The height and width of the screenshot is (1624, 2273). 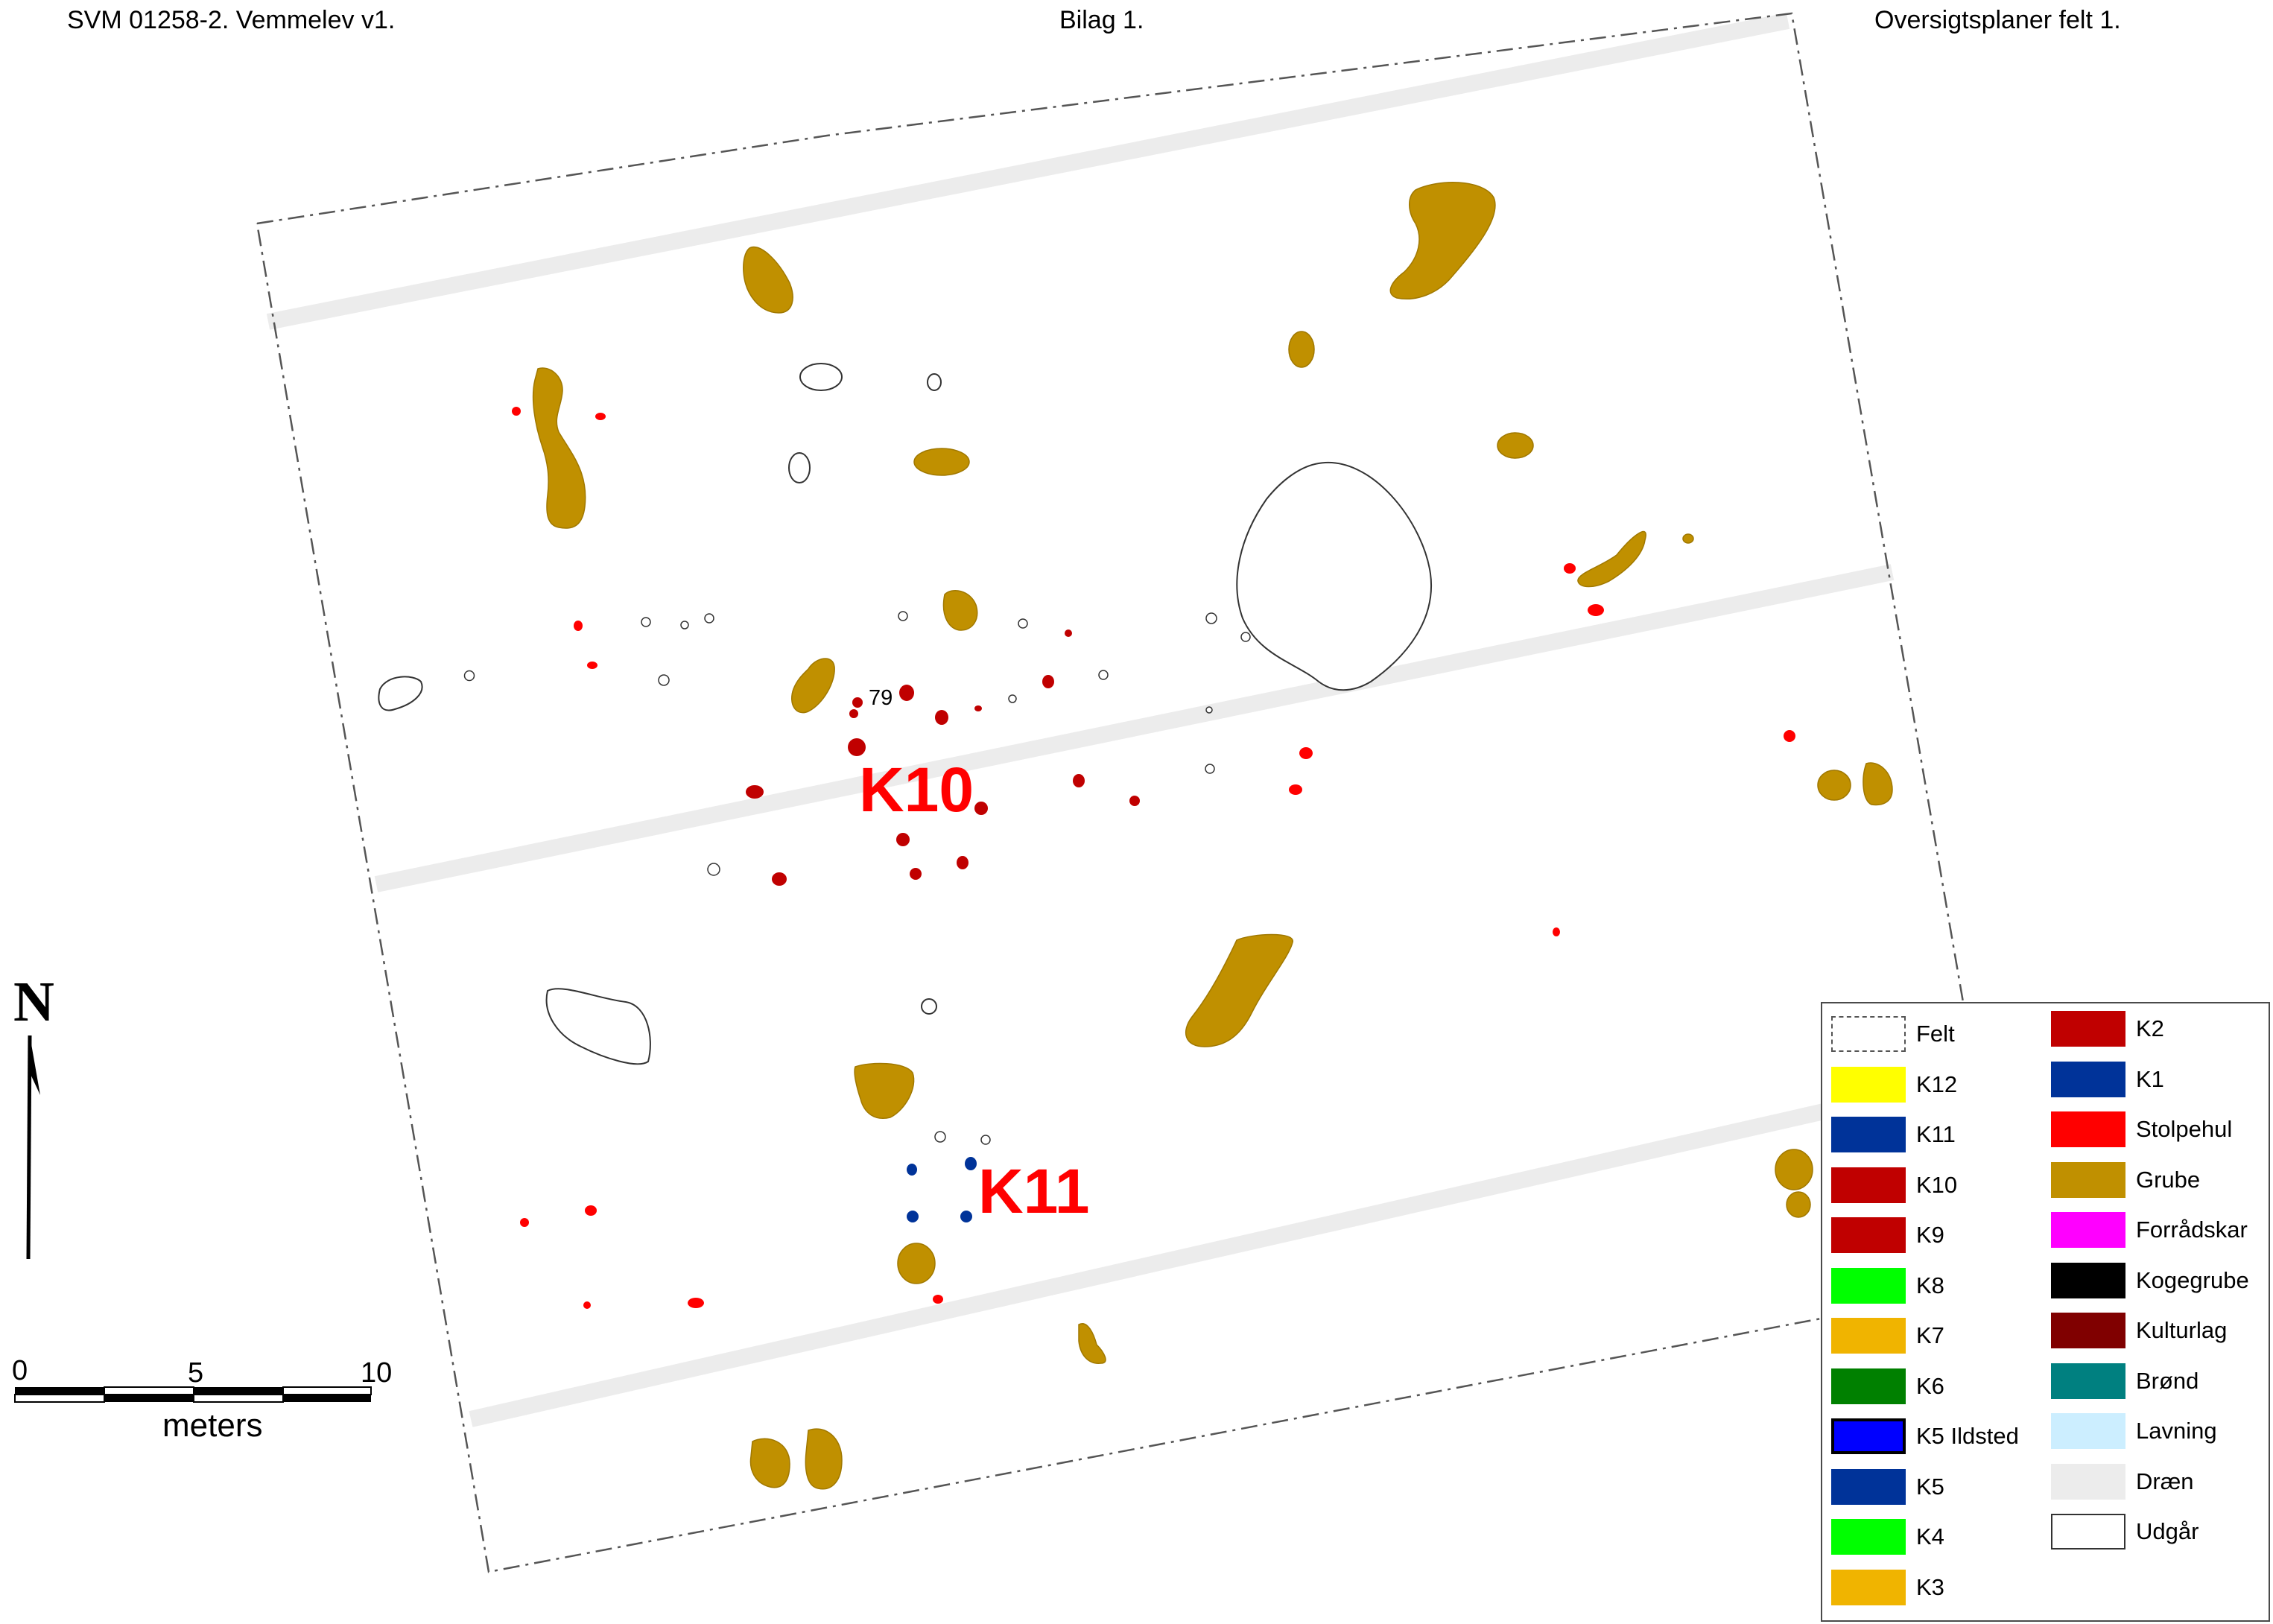 What do you see at coordinates (2192, 1230) in the screenshot?
I see `legend-label: Forrådskar` at bounding box center [2192, 1230].